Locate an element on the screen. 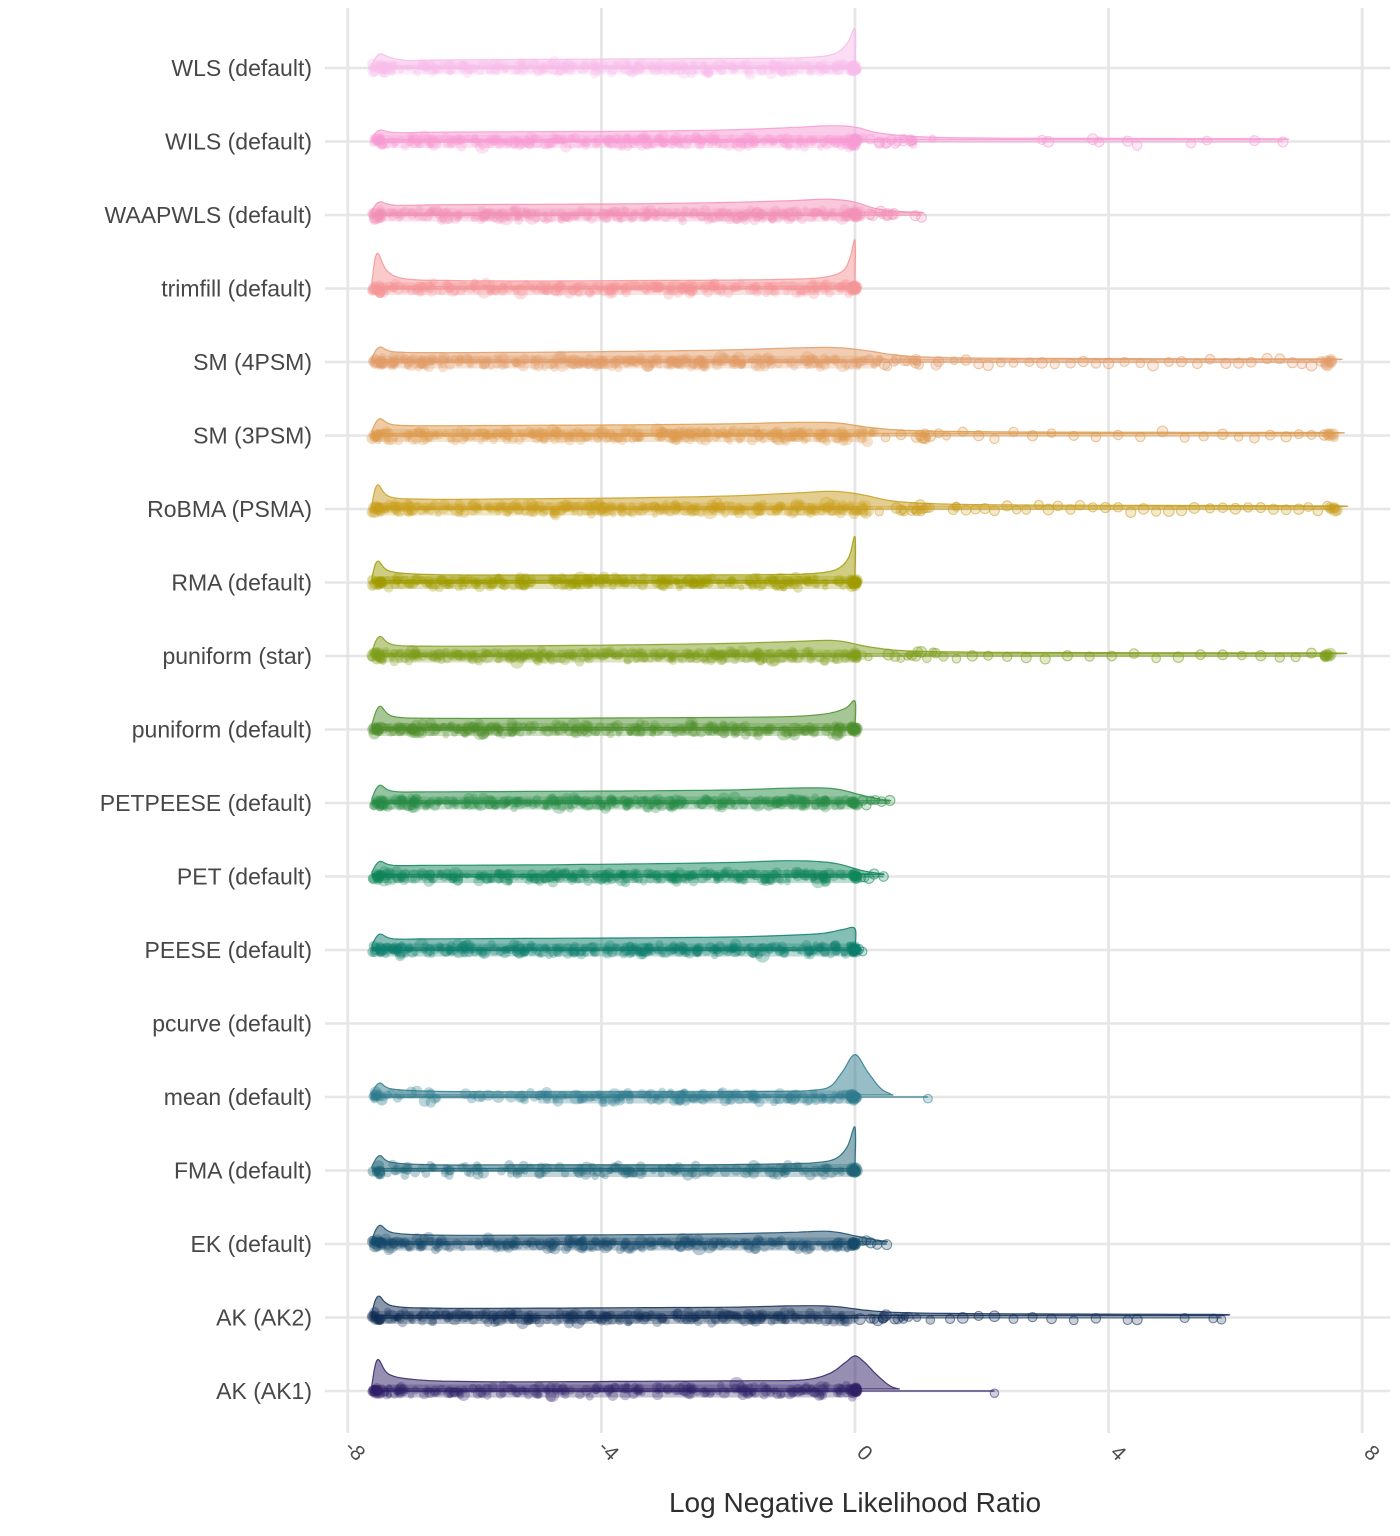 The height and width of the screenshot is (1536, 1400). row-label: PEESE (default) is located at coordinates (228, 950).